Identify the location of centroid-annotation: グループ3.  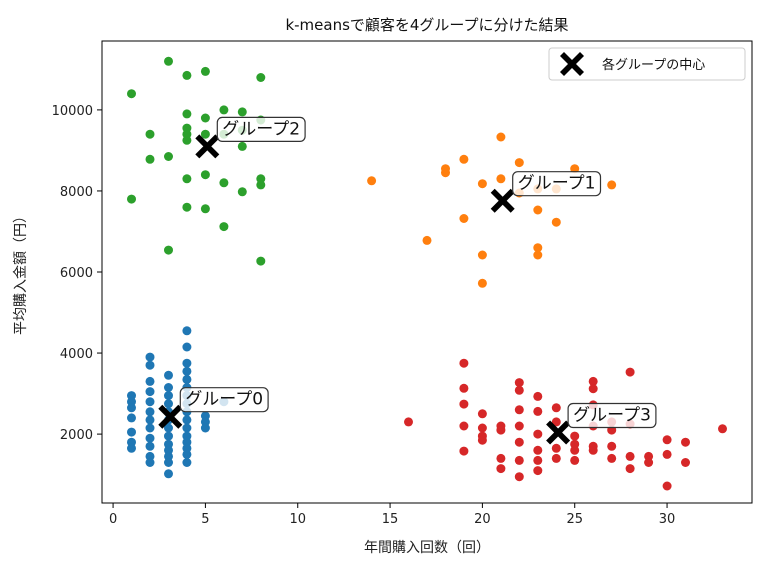
(612, 415).